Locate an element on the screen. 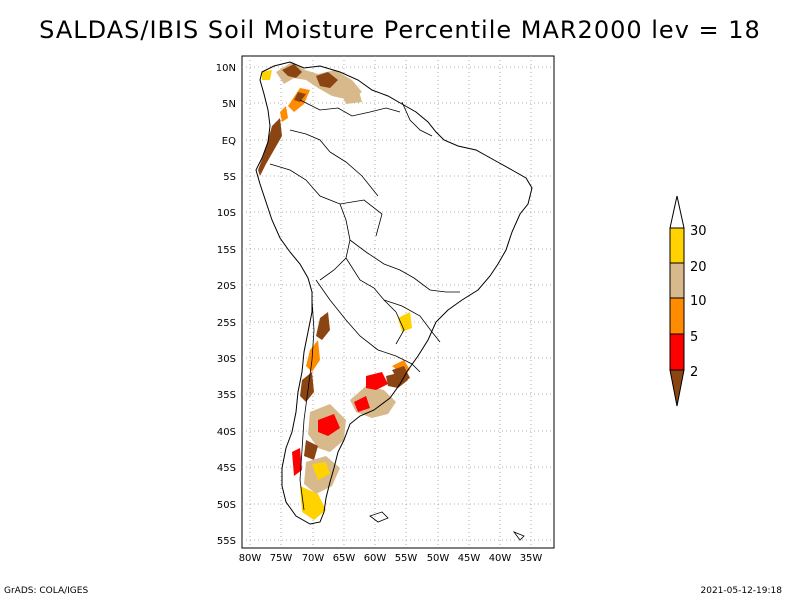  footer-timestamp: 2021-05-12-19:18 is located at coordinates (741, 591).